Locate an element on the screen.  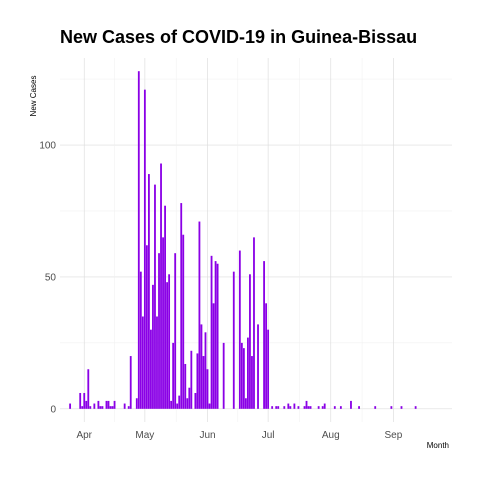
x-tick-label: Aug is located at coordinates (331, 435).